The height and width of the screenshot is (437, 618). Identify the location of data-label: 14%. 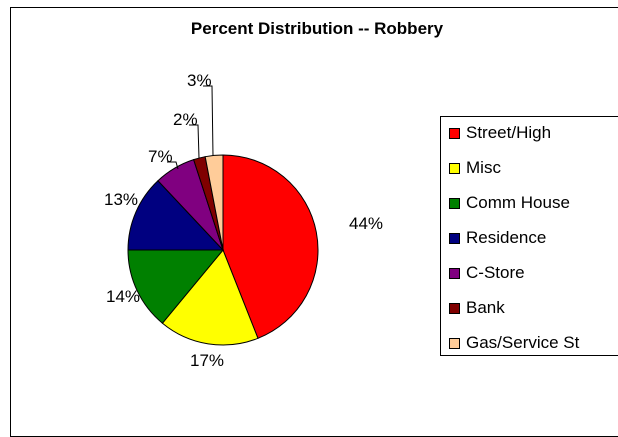
(123, 296).